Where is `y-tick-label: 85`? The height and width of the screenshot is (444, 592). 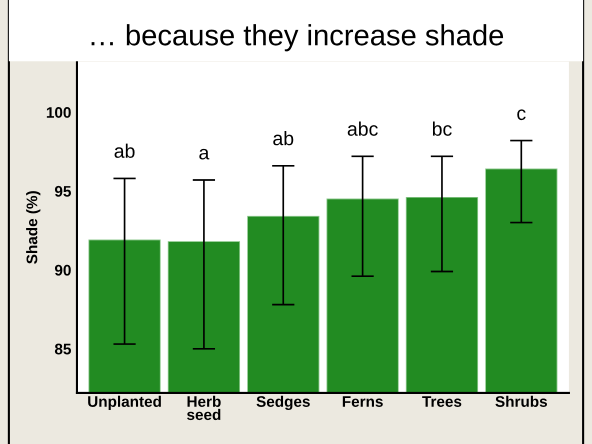
y-tick-label: 85 is located at coordinates (62, 349).